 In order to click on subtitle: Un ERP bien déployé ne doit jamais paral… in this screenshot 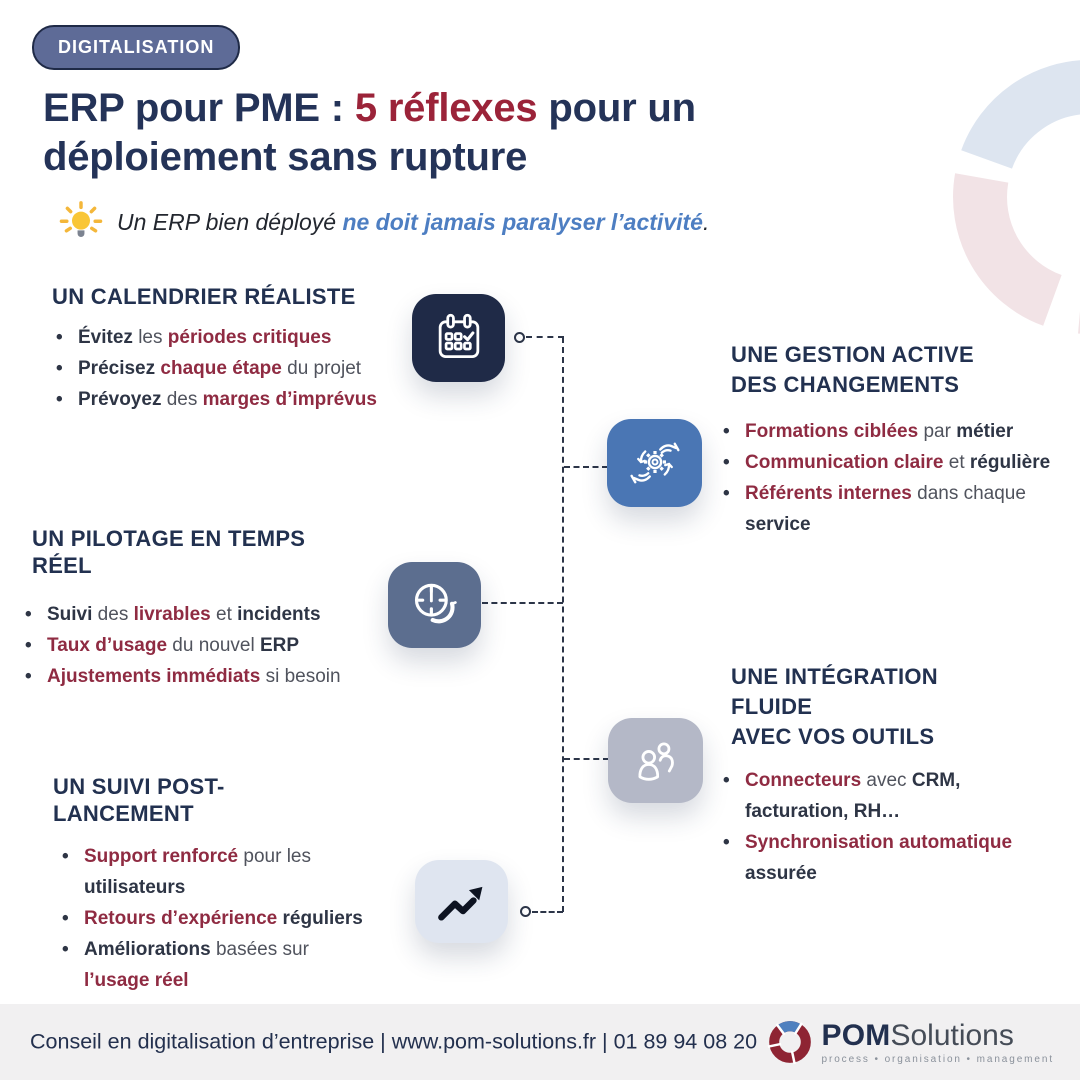, I will do `click(383, 222)`.